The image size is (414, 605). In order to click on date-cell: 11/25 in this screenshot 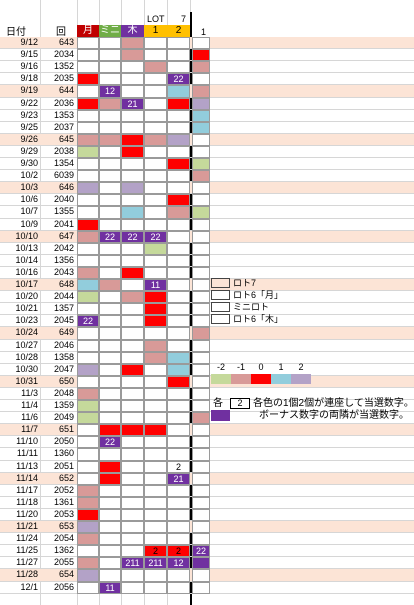, I will do `click(27, 550)`.